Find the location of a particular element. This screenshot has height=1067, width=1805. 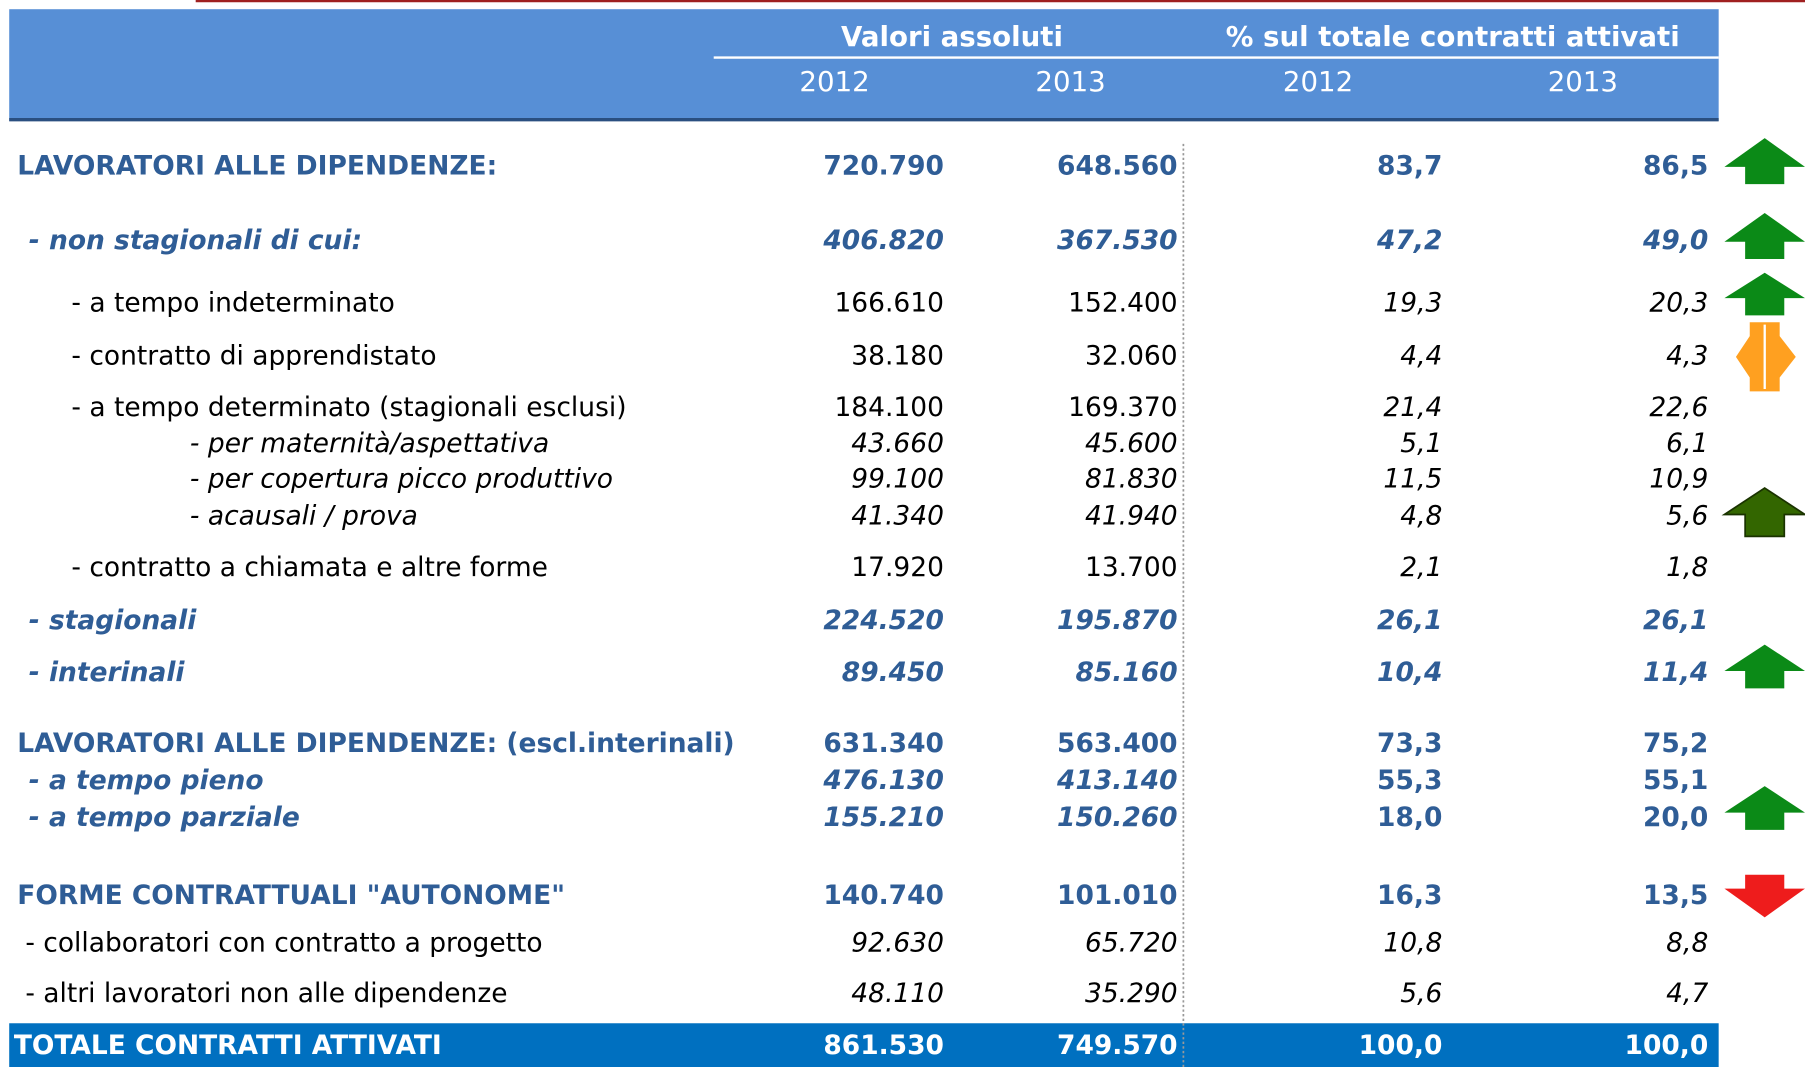

row-label: - per copertura picco produttivo is located at coordinates (401, 478).